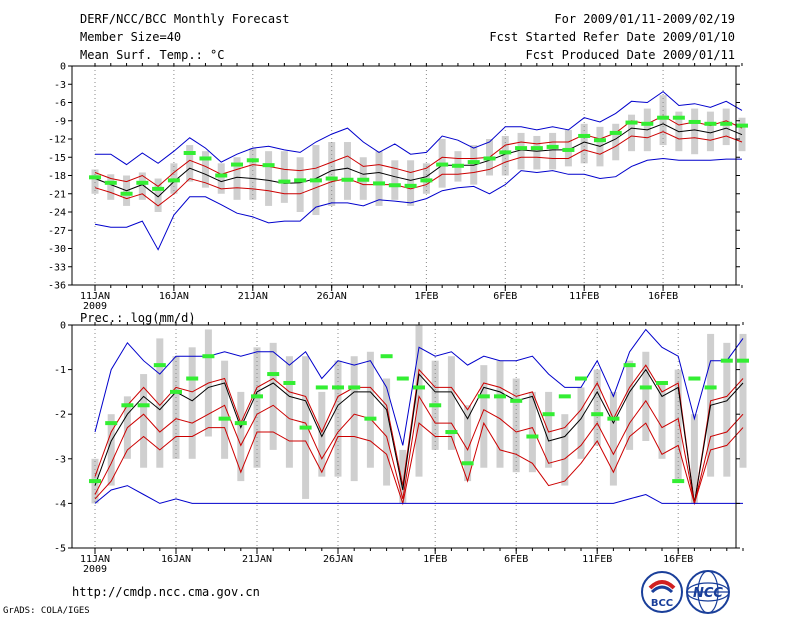  I want to click on panel1-xtick-label: 16FEB, so click(663, 296).